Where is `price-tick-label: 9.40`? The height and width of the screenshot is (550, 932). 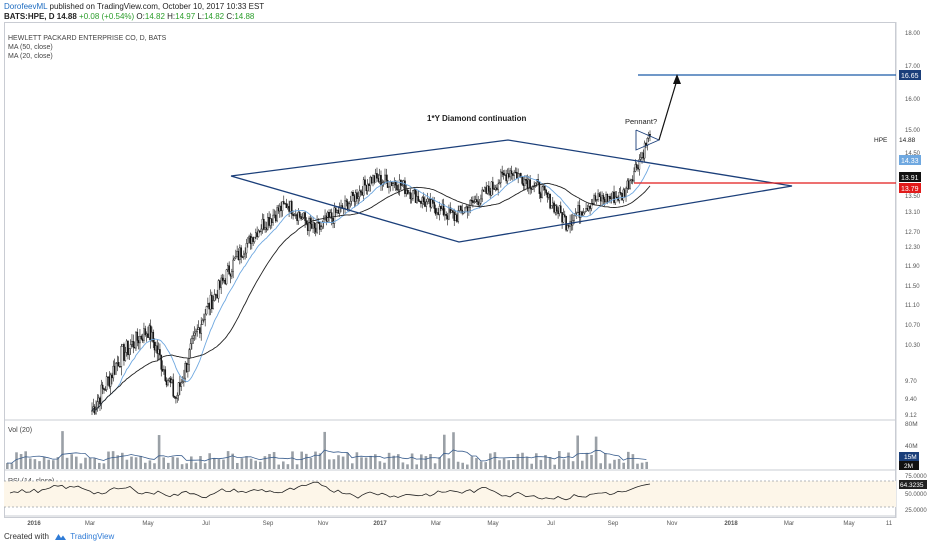
price-tick-label: 9.40 is located at coordinates (911, 400).